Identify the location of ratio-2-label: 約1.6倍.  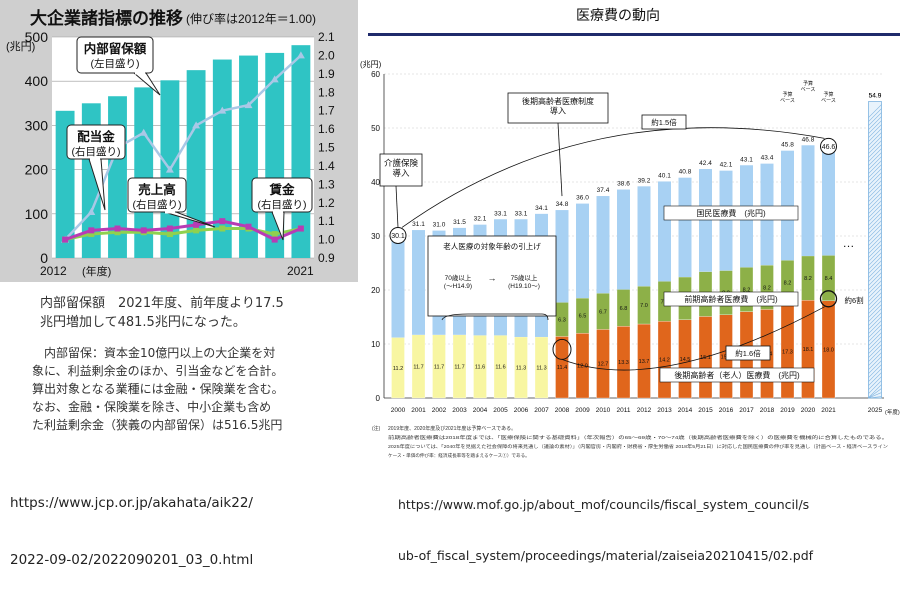
(748, 353).